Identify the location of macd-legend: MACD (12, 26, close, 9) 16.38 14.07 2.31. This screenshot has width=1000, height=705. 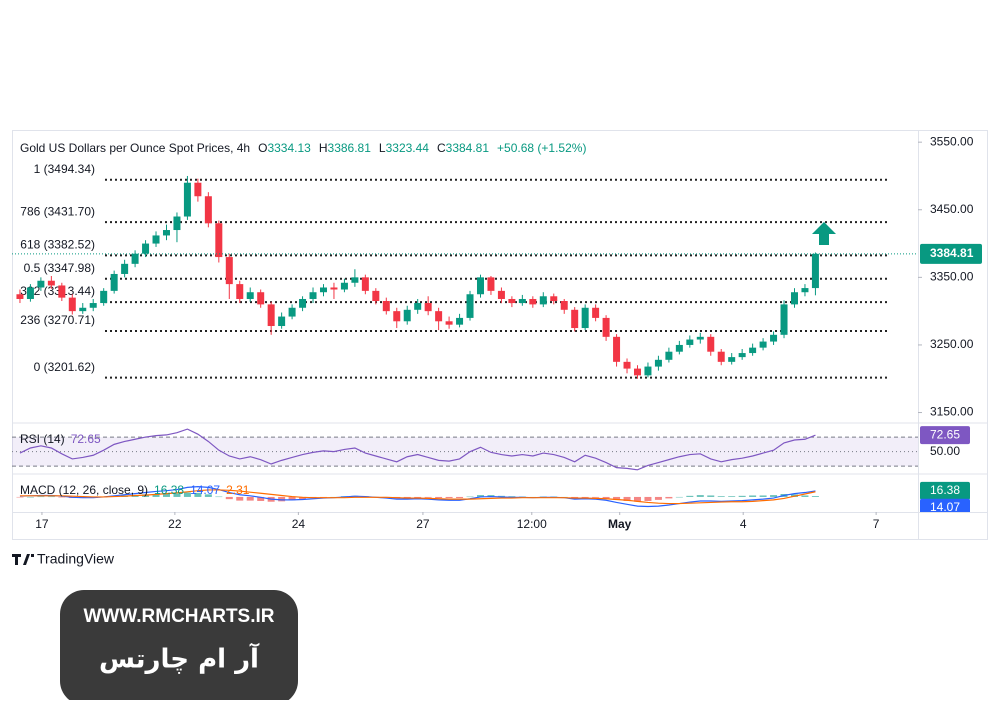
(135, 490).